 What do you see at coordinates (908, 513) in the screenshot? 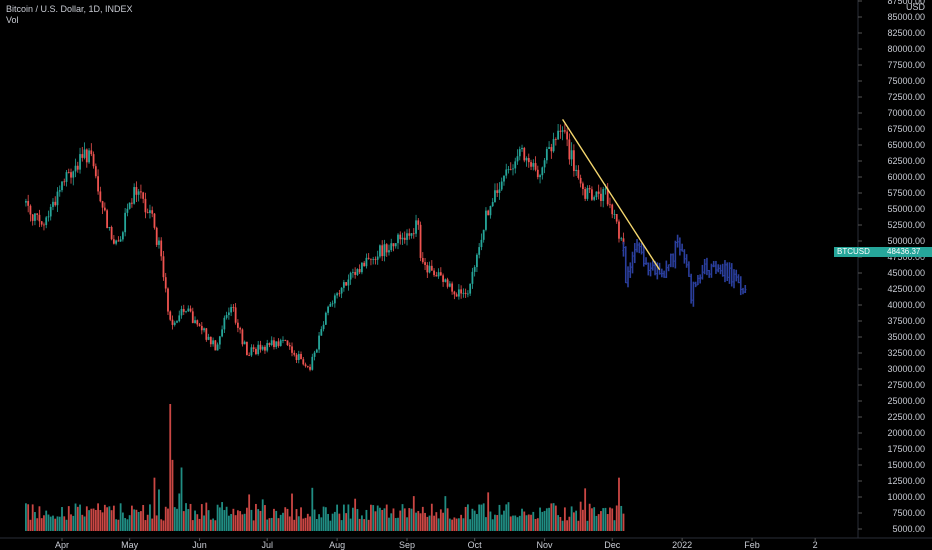
I see `price-tick-label: 7500.00` at bounding box center [908, 513].